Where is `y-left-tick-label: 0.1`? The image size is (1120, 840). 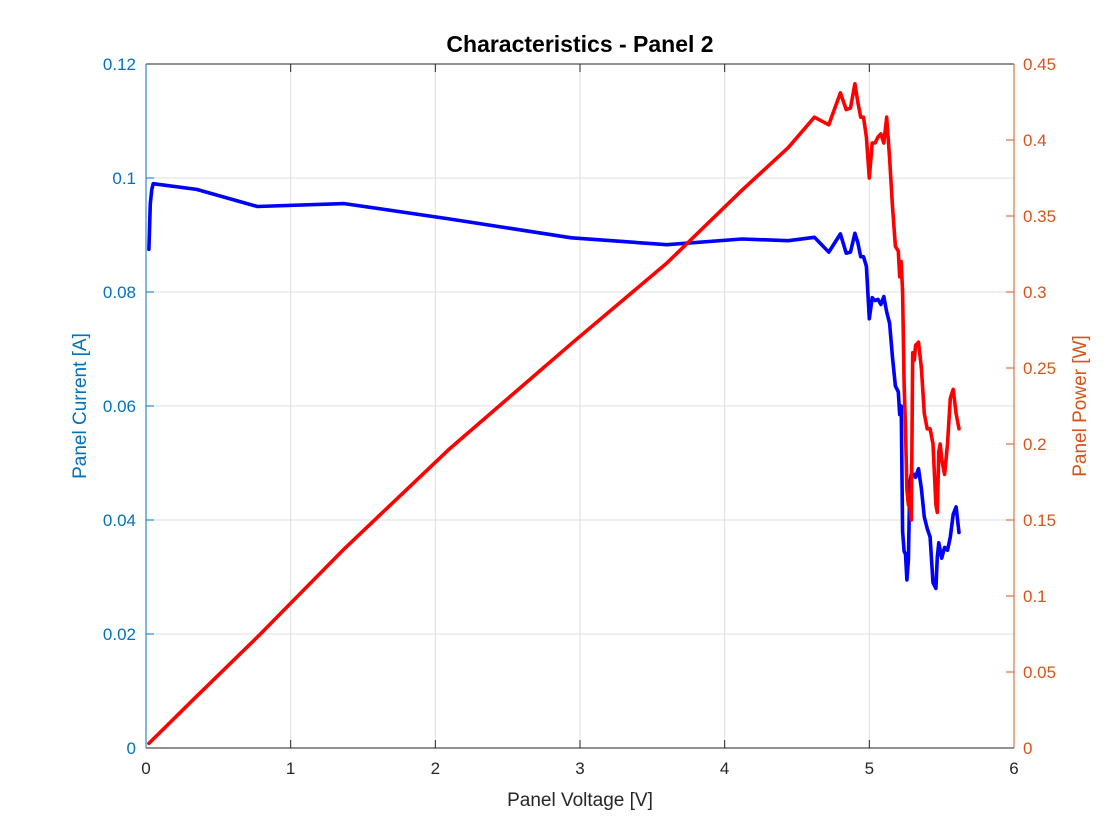 y-left-tick-label: 0.1 is located at coordinates (124, 178).